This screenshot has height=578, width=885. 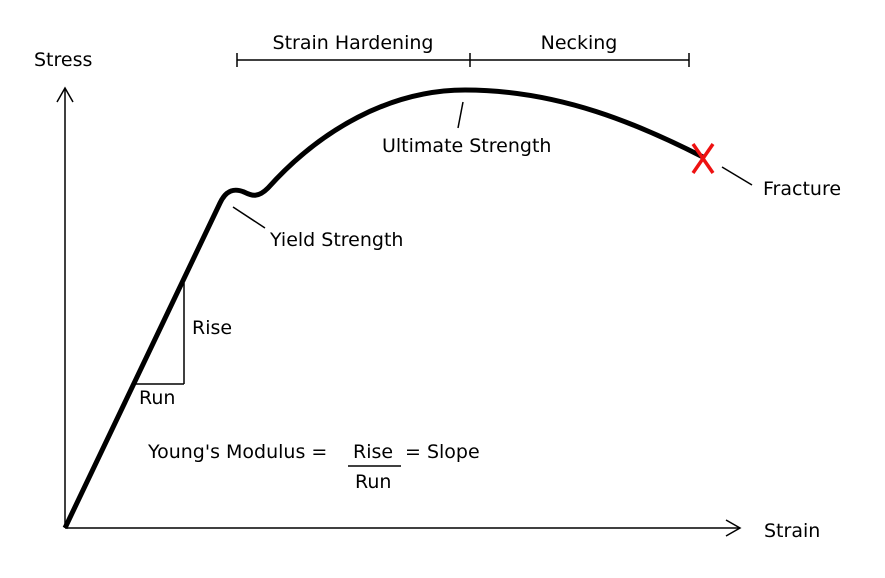 I want to click on formula-denominator: Run, so click(x=373, y=482).